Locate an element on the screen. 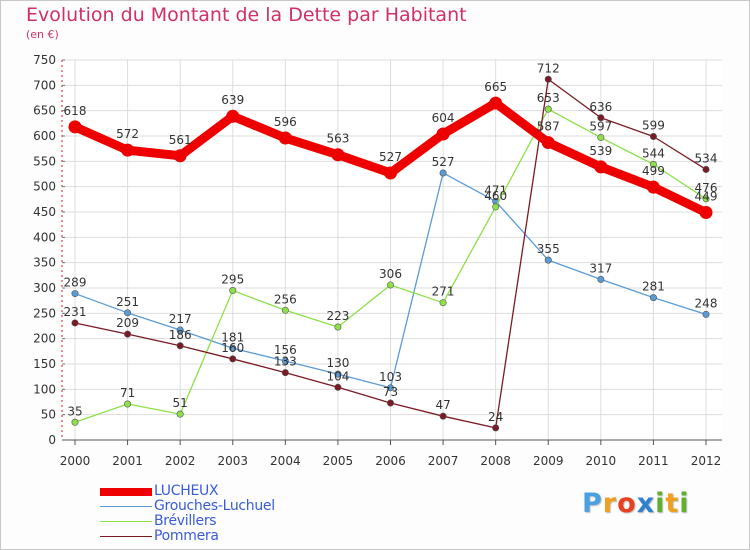  x-tick-label: 2006 is located at coordinates (390, 461).